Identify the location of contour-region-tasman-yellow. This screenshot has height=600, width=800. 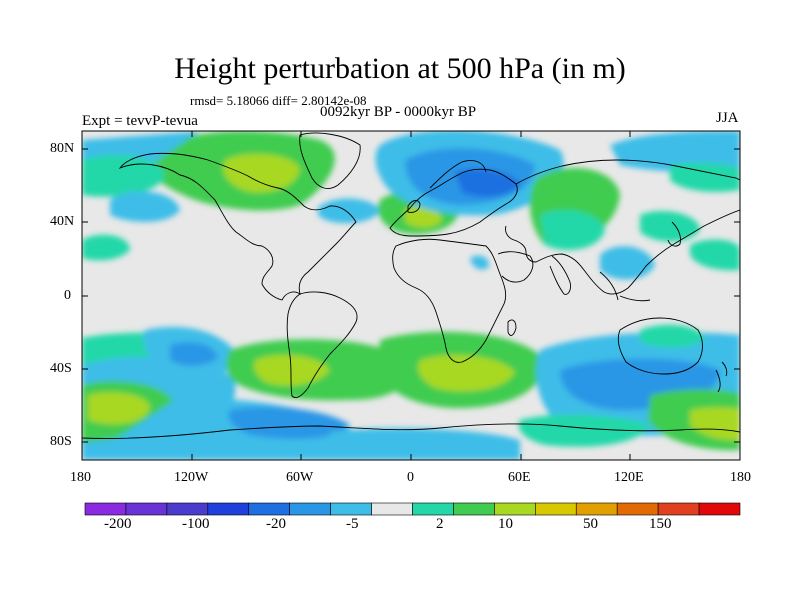
(715, 424).